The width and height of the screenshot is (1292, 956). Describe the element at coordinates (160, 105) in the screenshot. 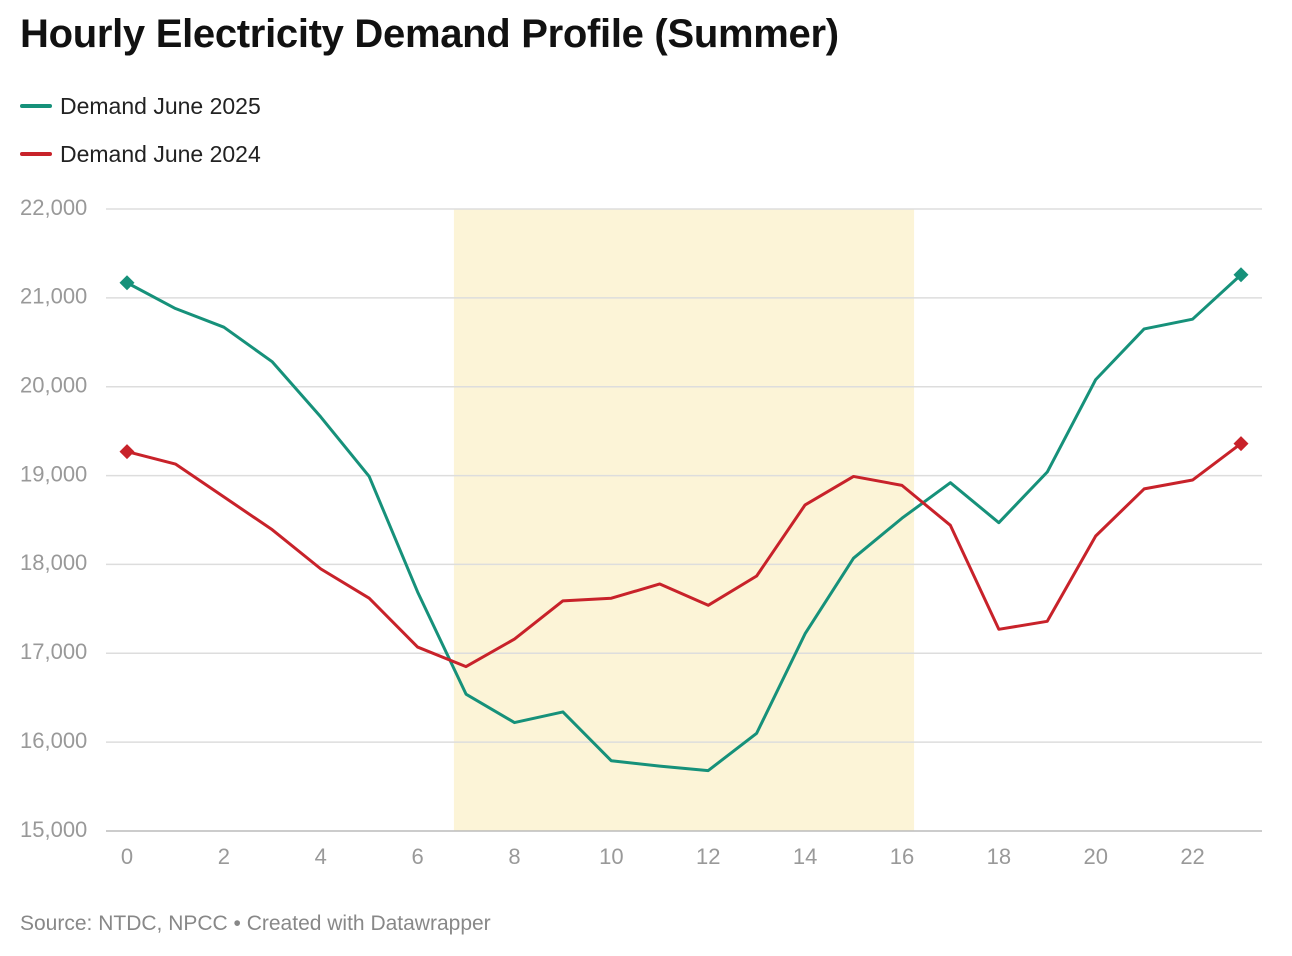

I see `legend-label-2025: Demand June 2025` at that location.